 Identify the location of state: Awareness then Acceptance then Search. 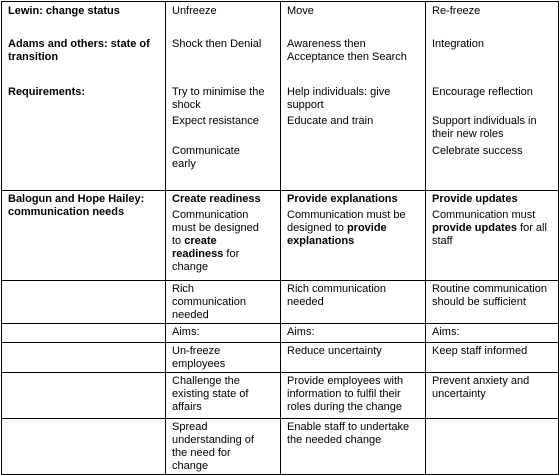
(347, 50).